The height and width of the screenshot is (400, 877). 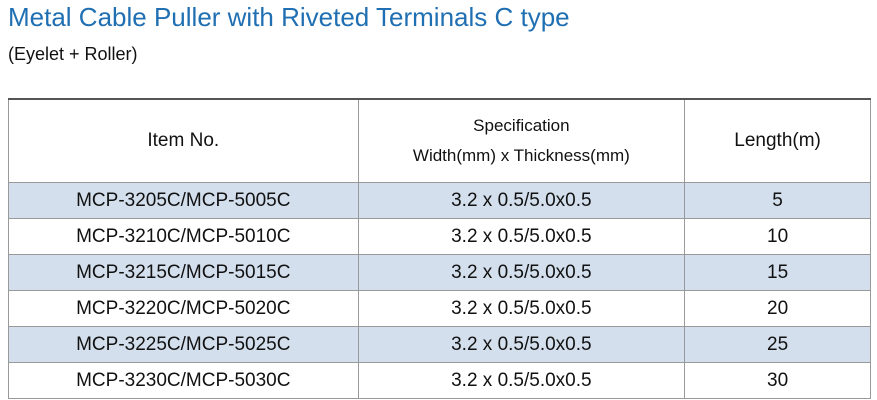 What do you see at coordinates (777, 344) in the screenshot?
I see `table-cell: 25` at bounding box center [777, 344].